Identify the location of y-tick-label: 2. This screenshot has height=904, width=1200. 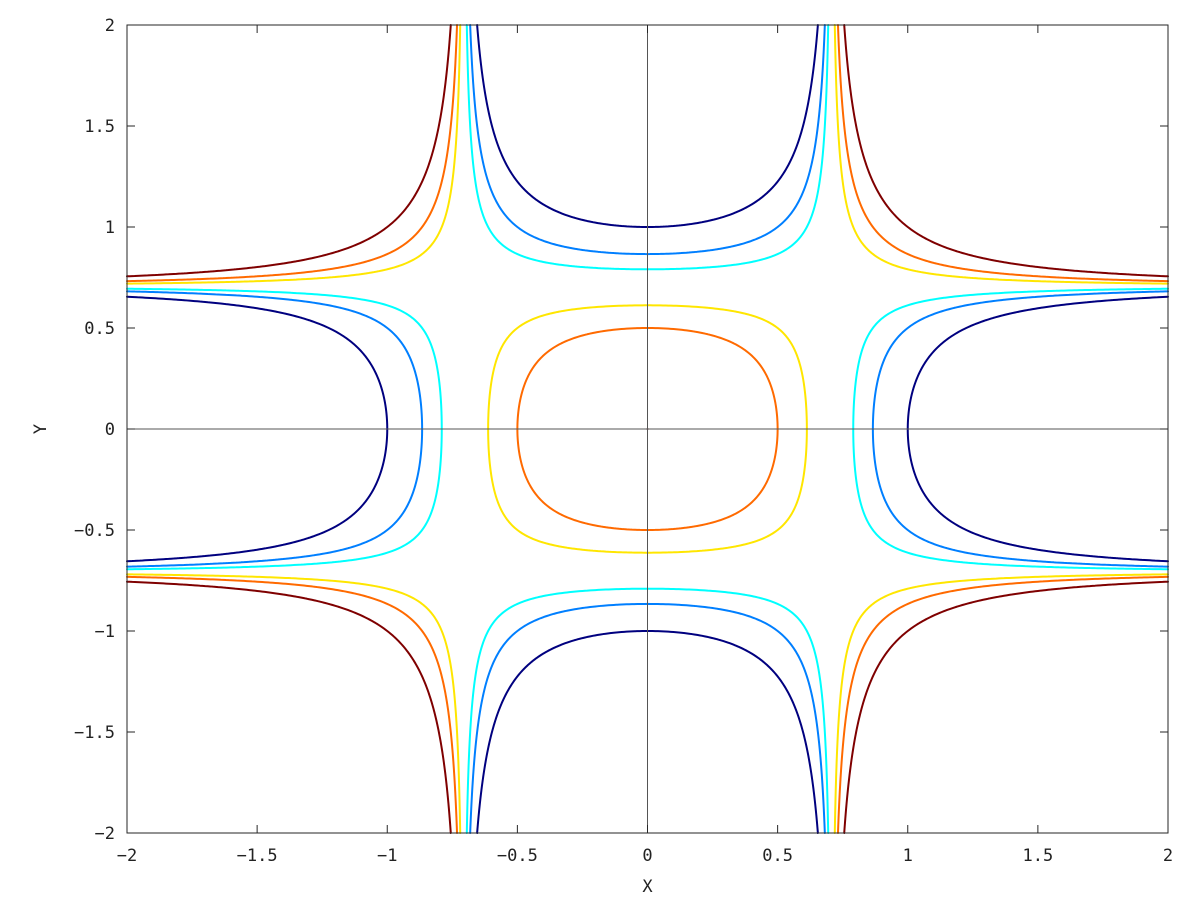
(110, 26).